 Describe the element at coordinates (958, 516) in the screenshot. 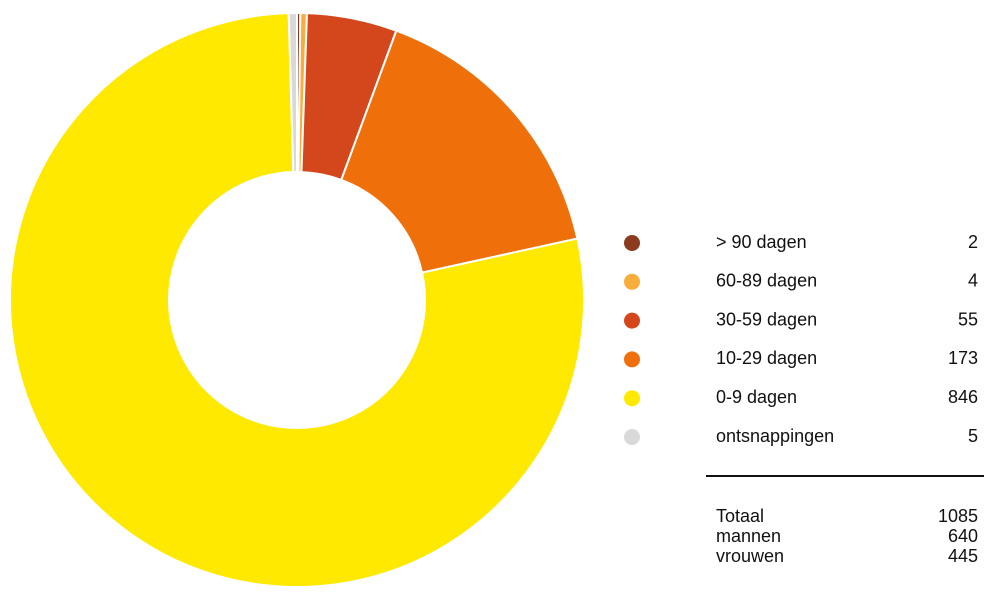

I see `summary-value: 1085` at that location.